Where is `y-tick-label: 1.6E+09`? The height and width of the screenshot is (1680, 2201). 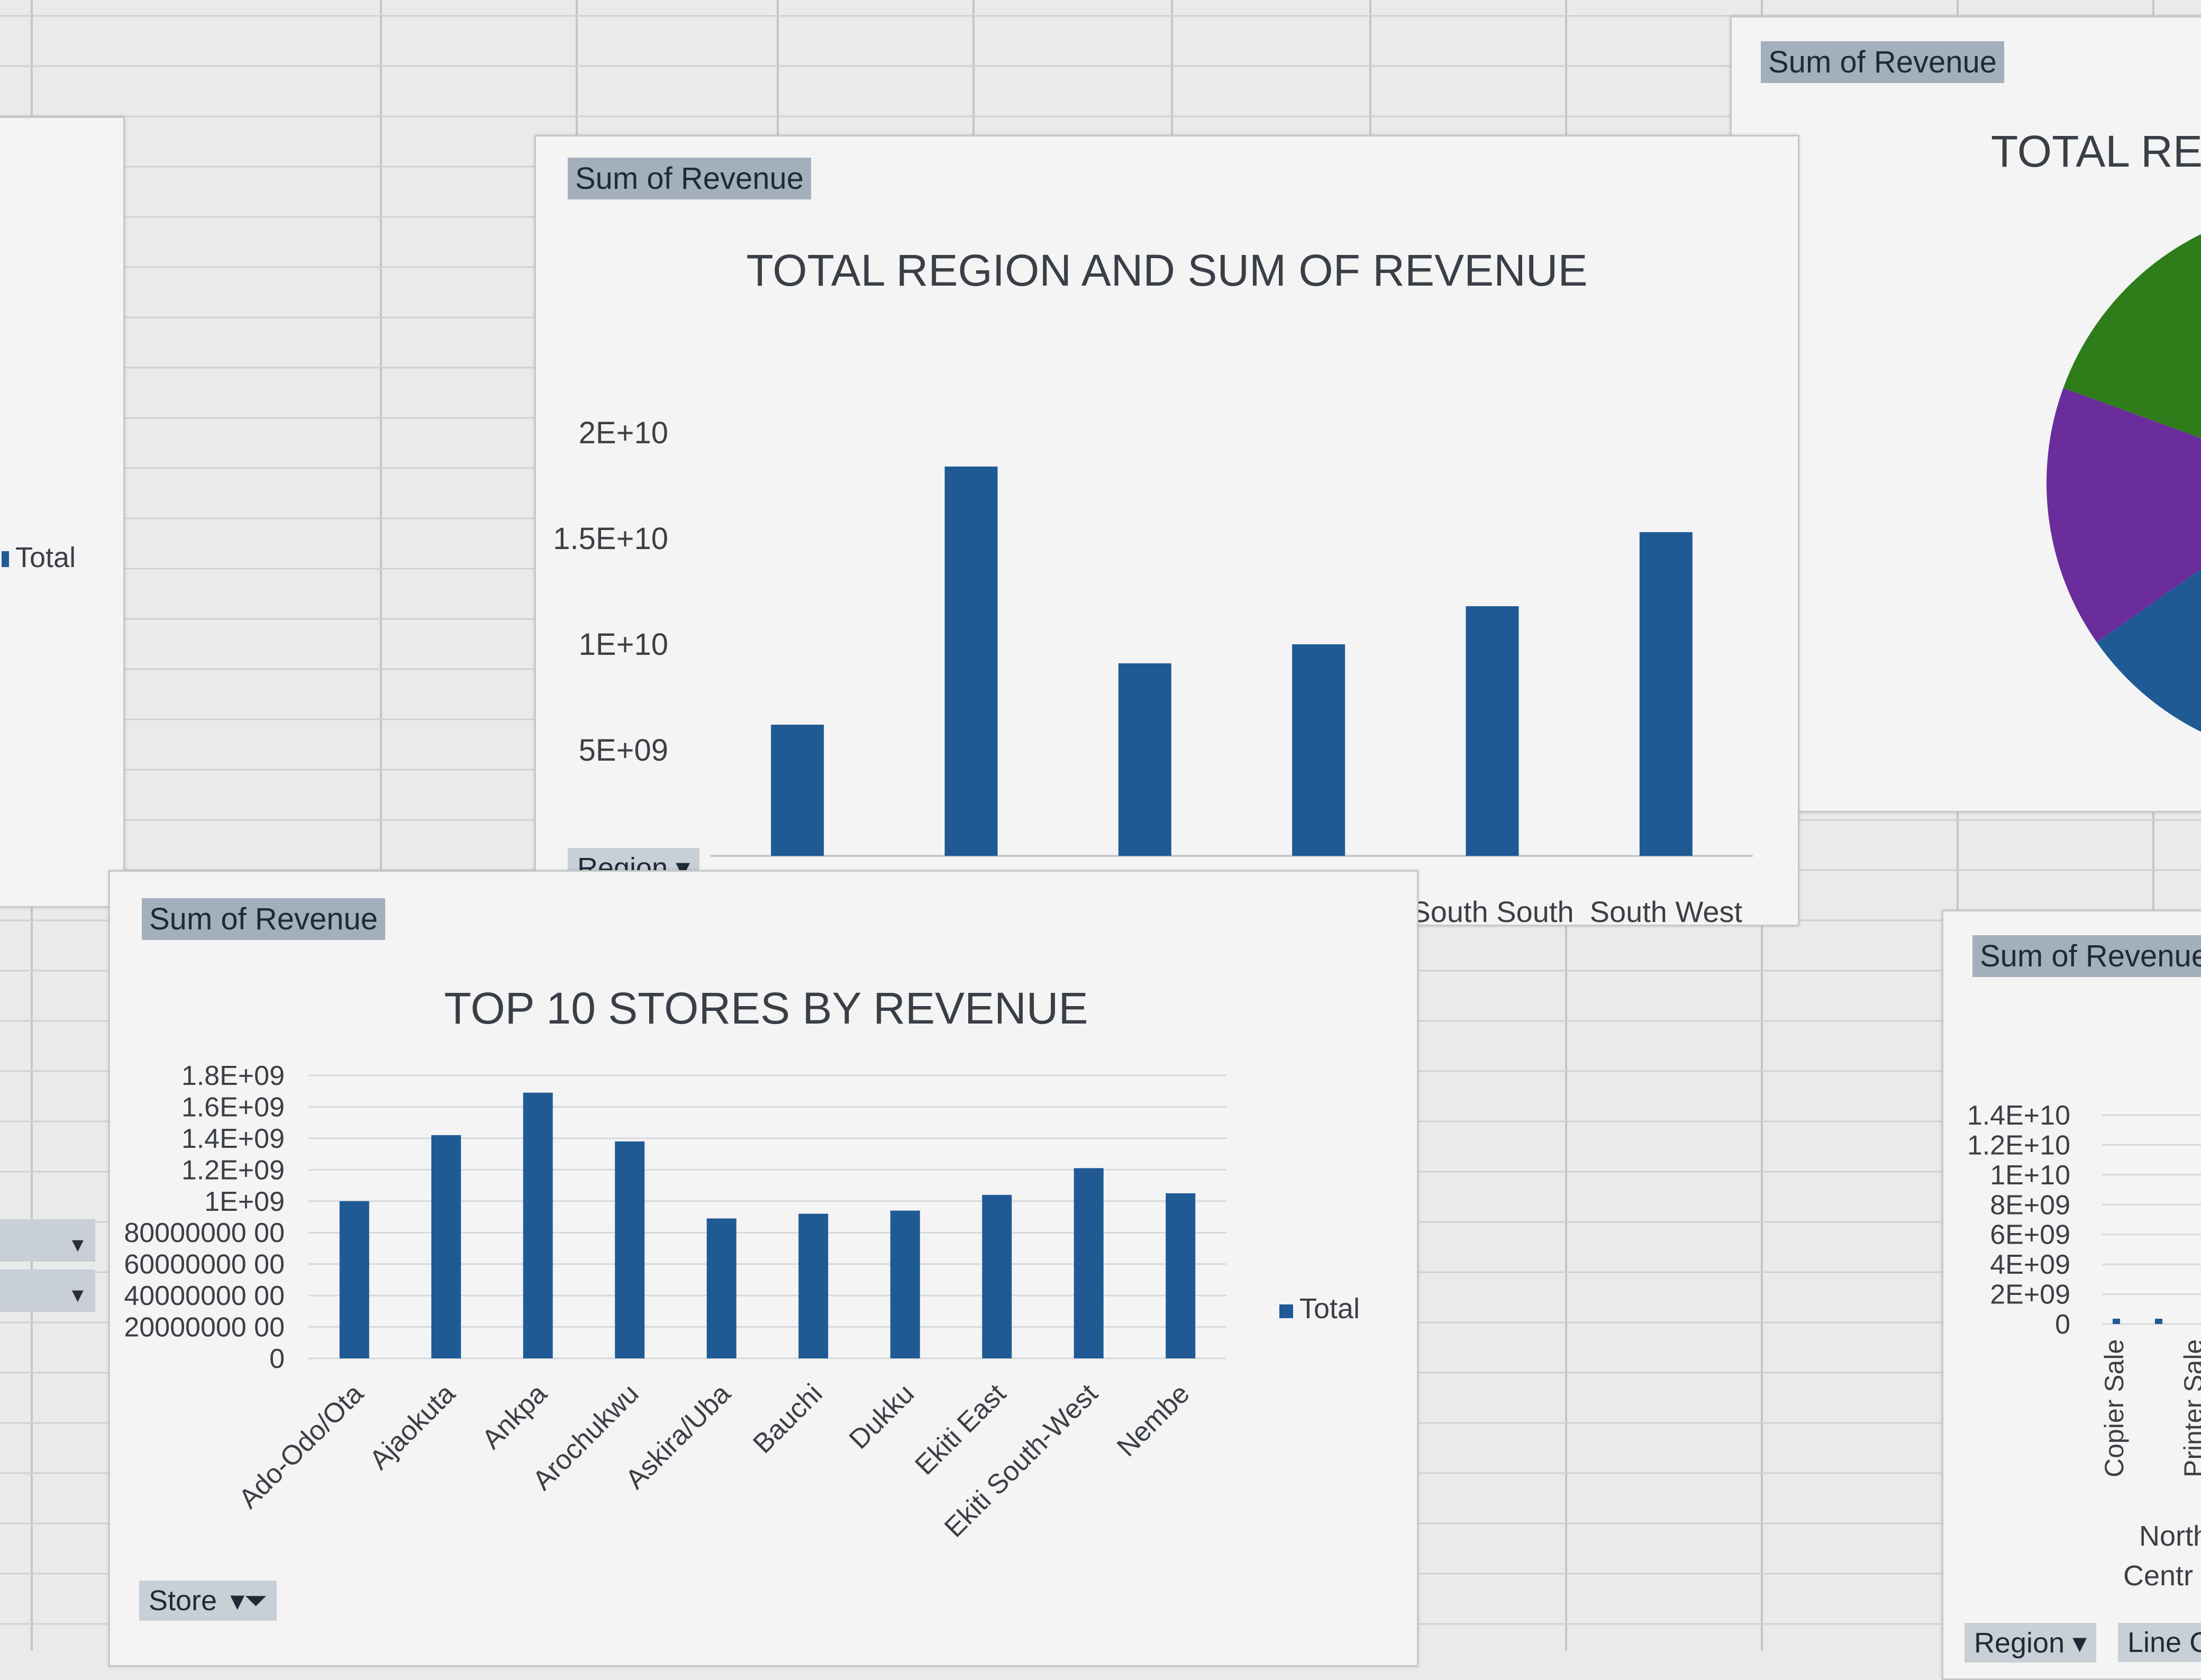 y-tick-label: 1.6E+09 is located at coordinates (233, 1107).